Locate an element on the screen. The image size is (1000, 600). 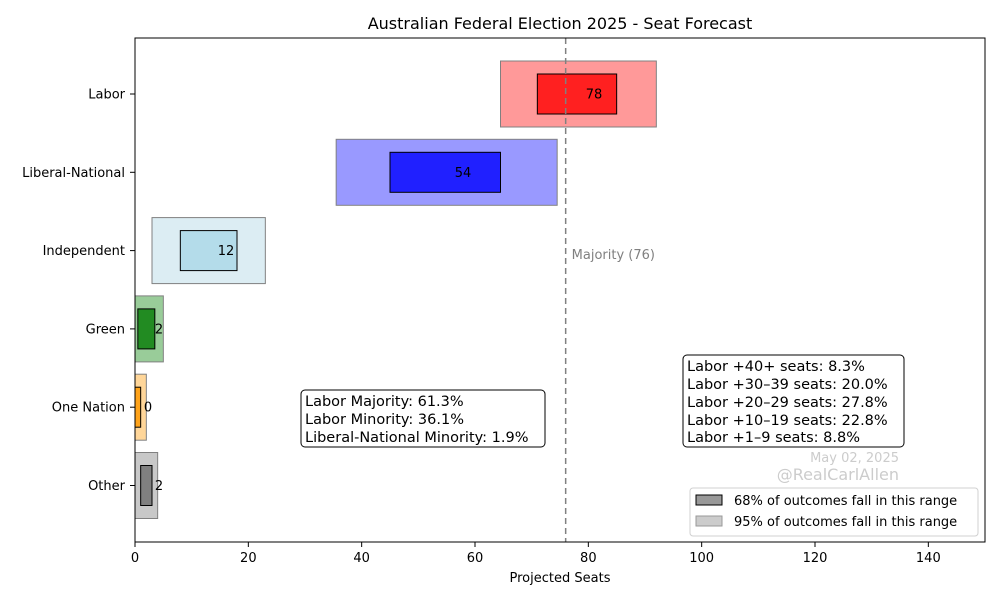
range-68-bar-other is located at coordinates (146, 485).